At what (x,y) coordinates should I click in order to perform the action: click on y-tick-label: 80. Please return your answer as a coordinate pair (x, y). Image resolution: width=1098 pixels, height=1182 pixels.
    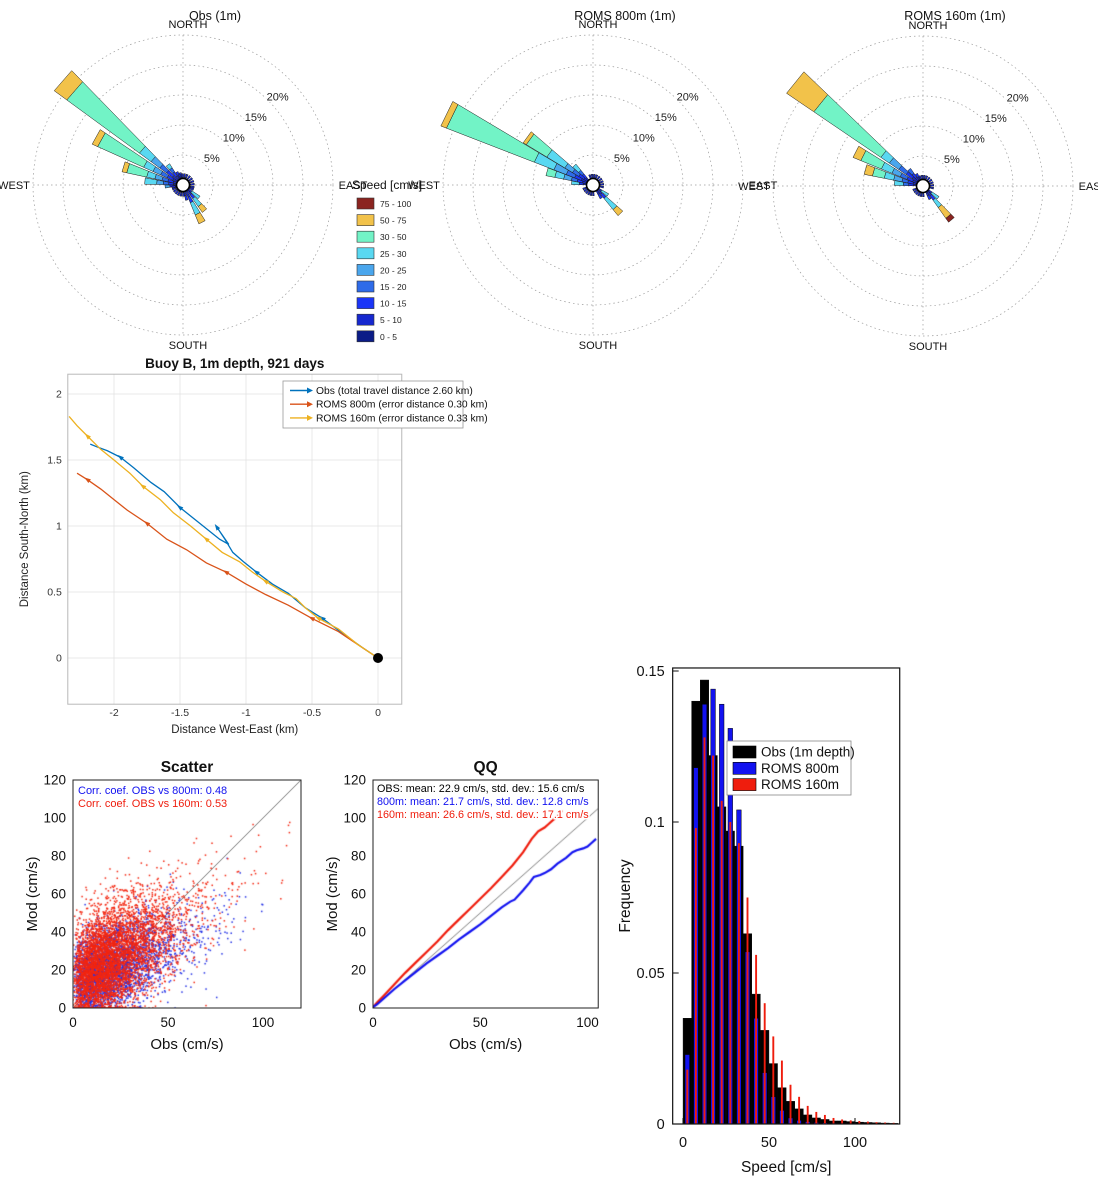
    Looking at the image, I should click on (358, 856).